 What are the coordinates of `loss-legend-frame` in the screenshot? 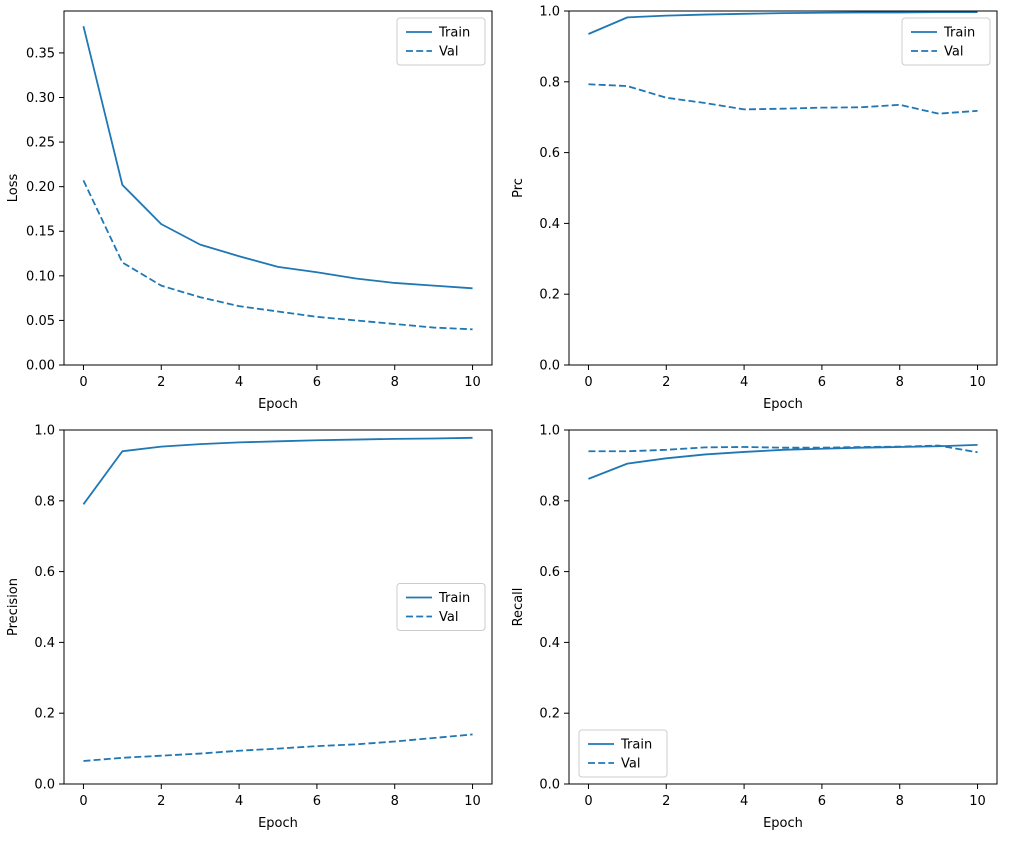 It's located at (441, 41).